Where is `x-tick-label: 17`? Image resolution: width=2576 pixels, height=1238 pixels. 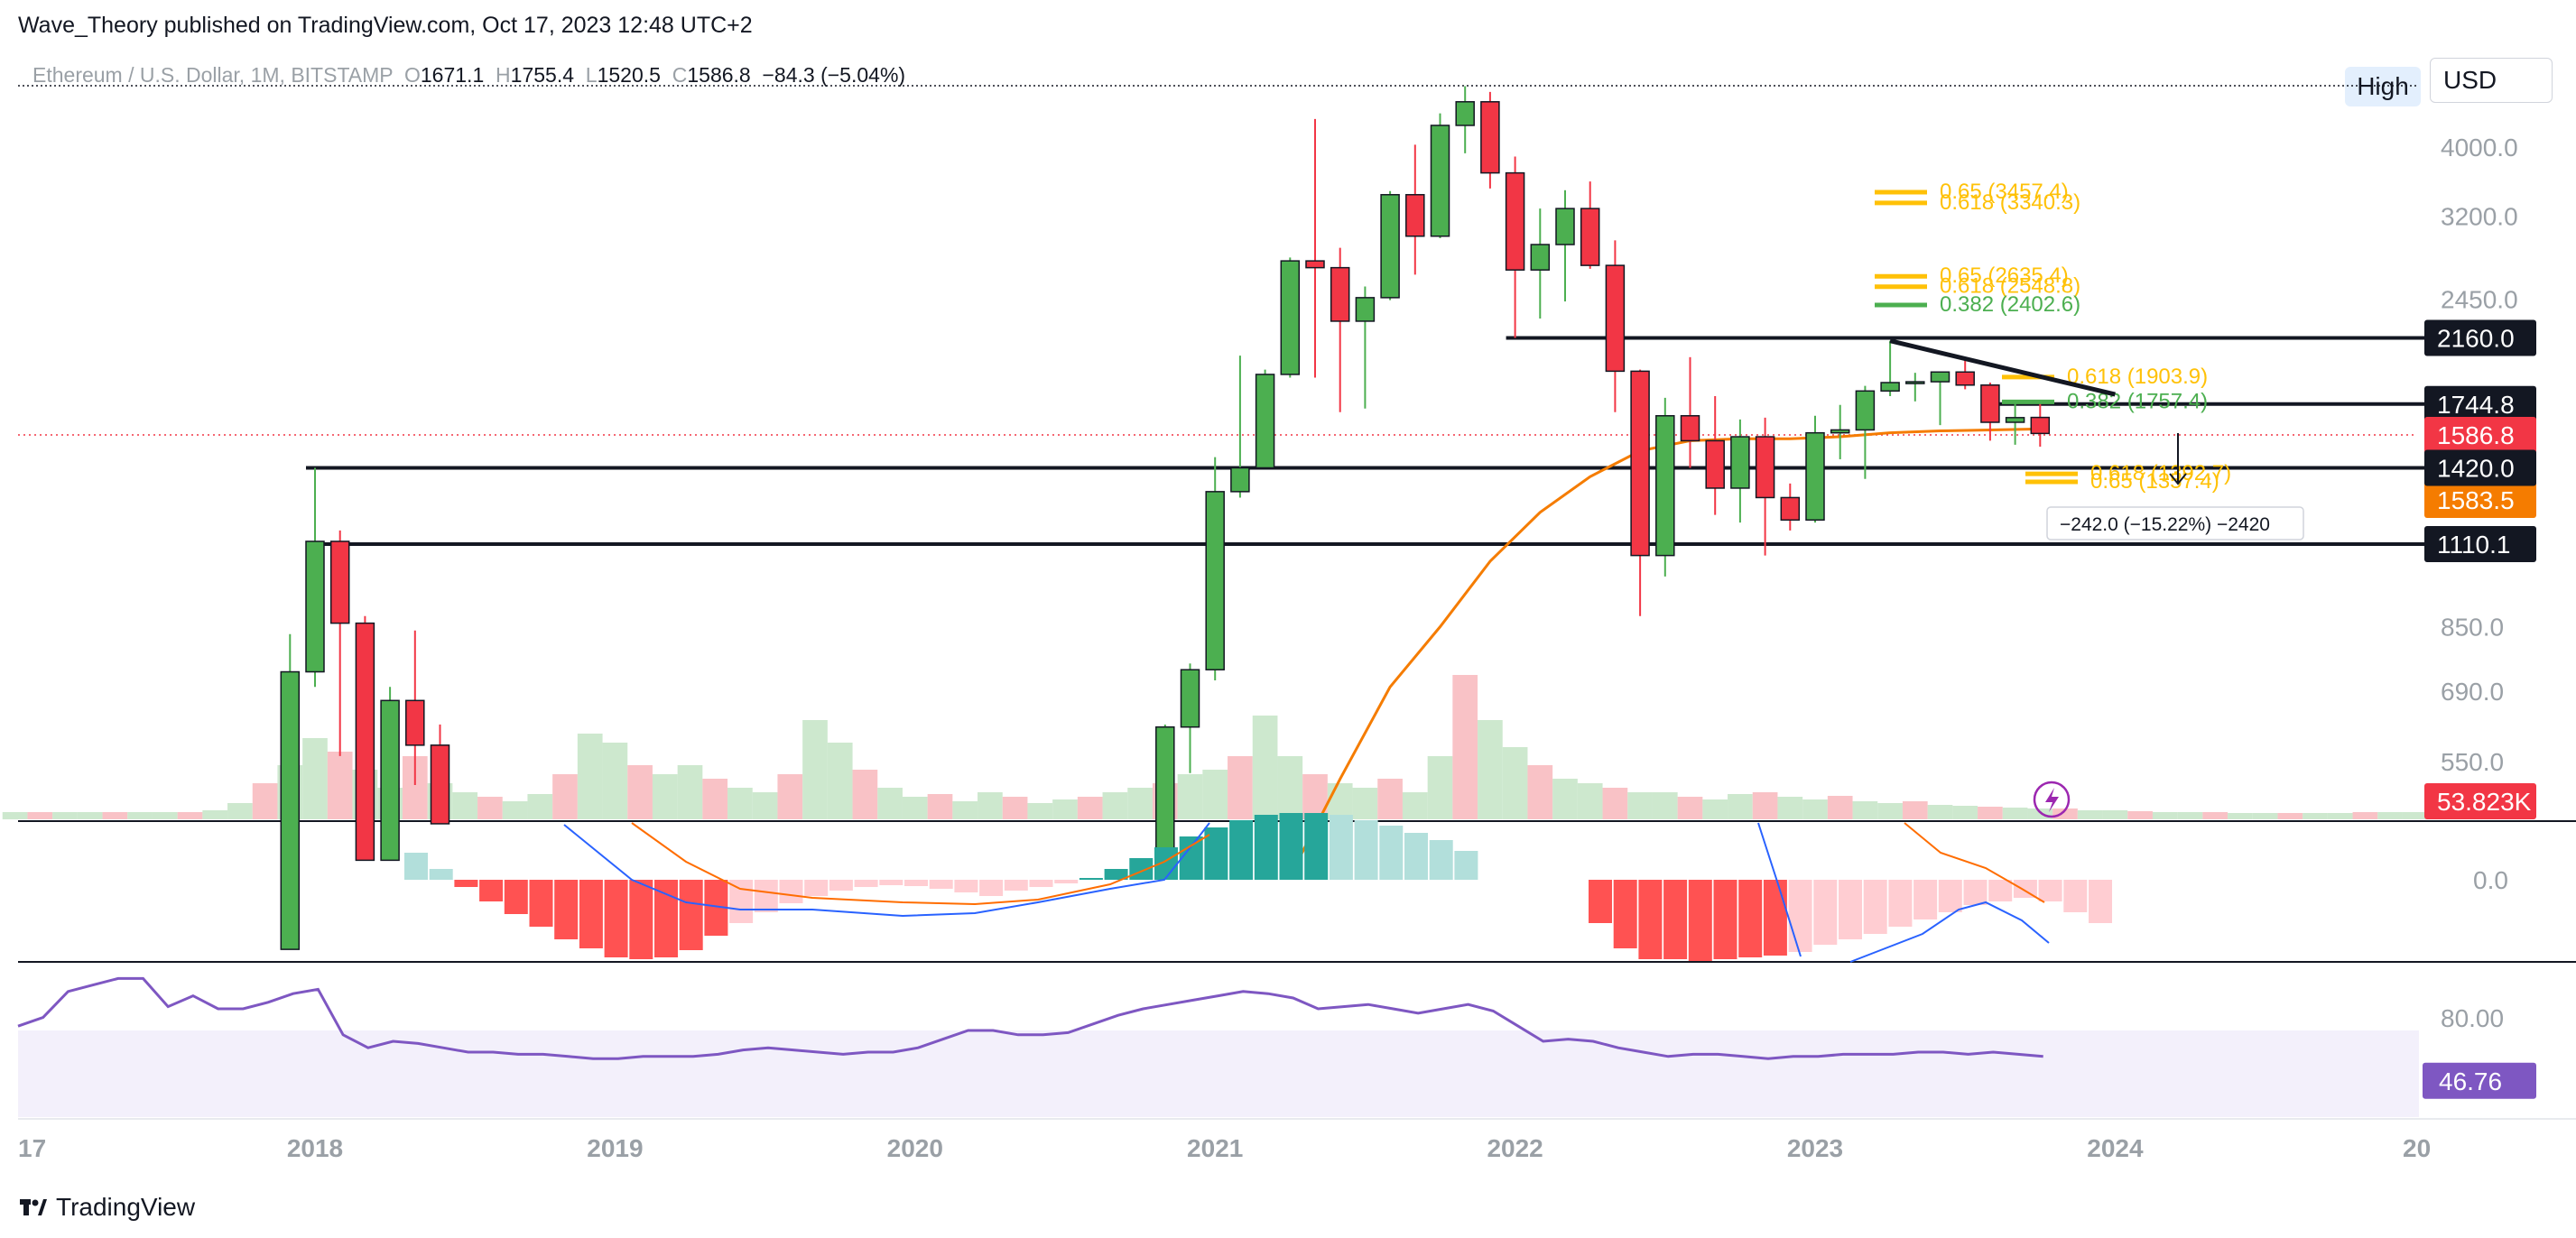 x-tick-label: 17 is located at coordinates (32, 1148).